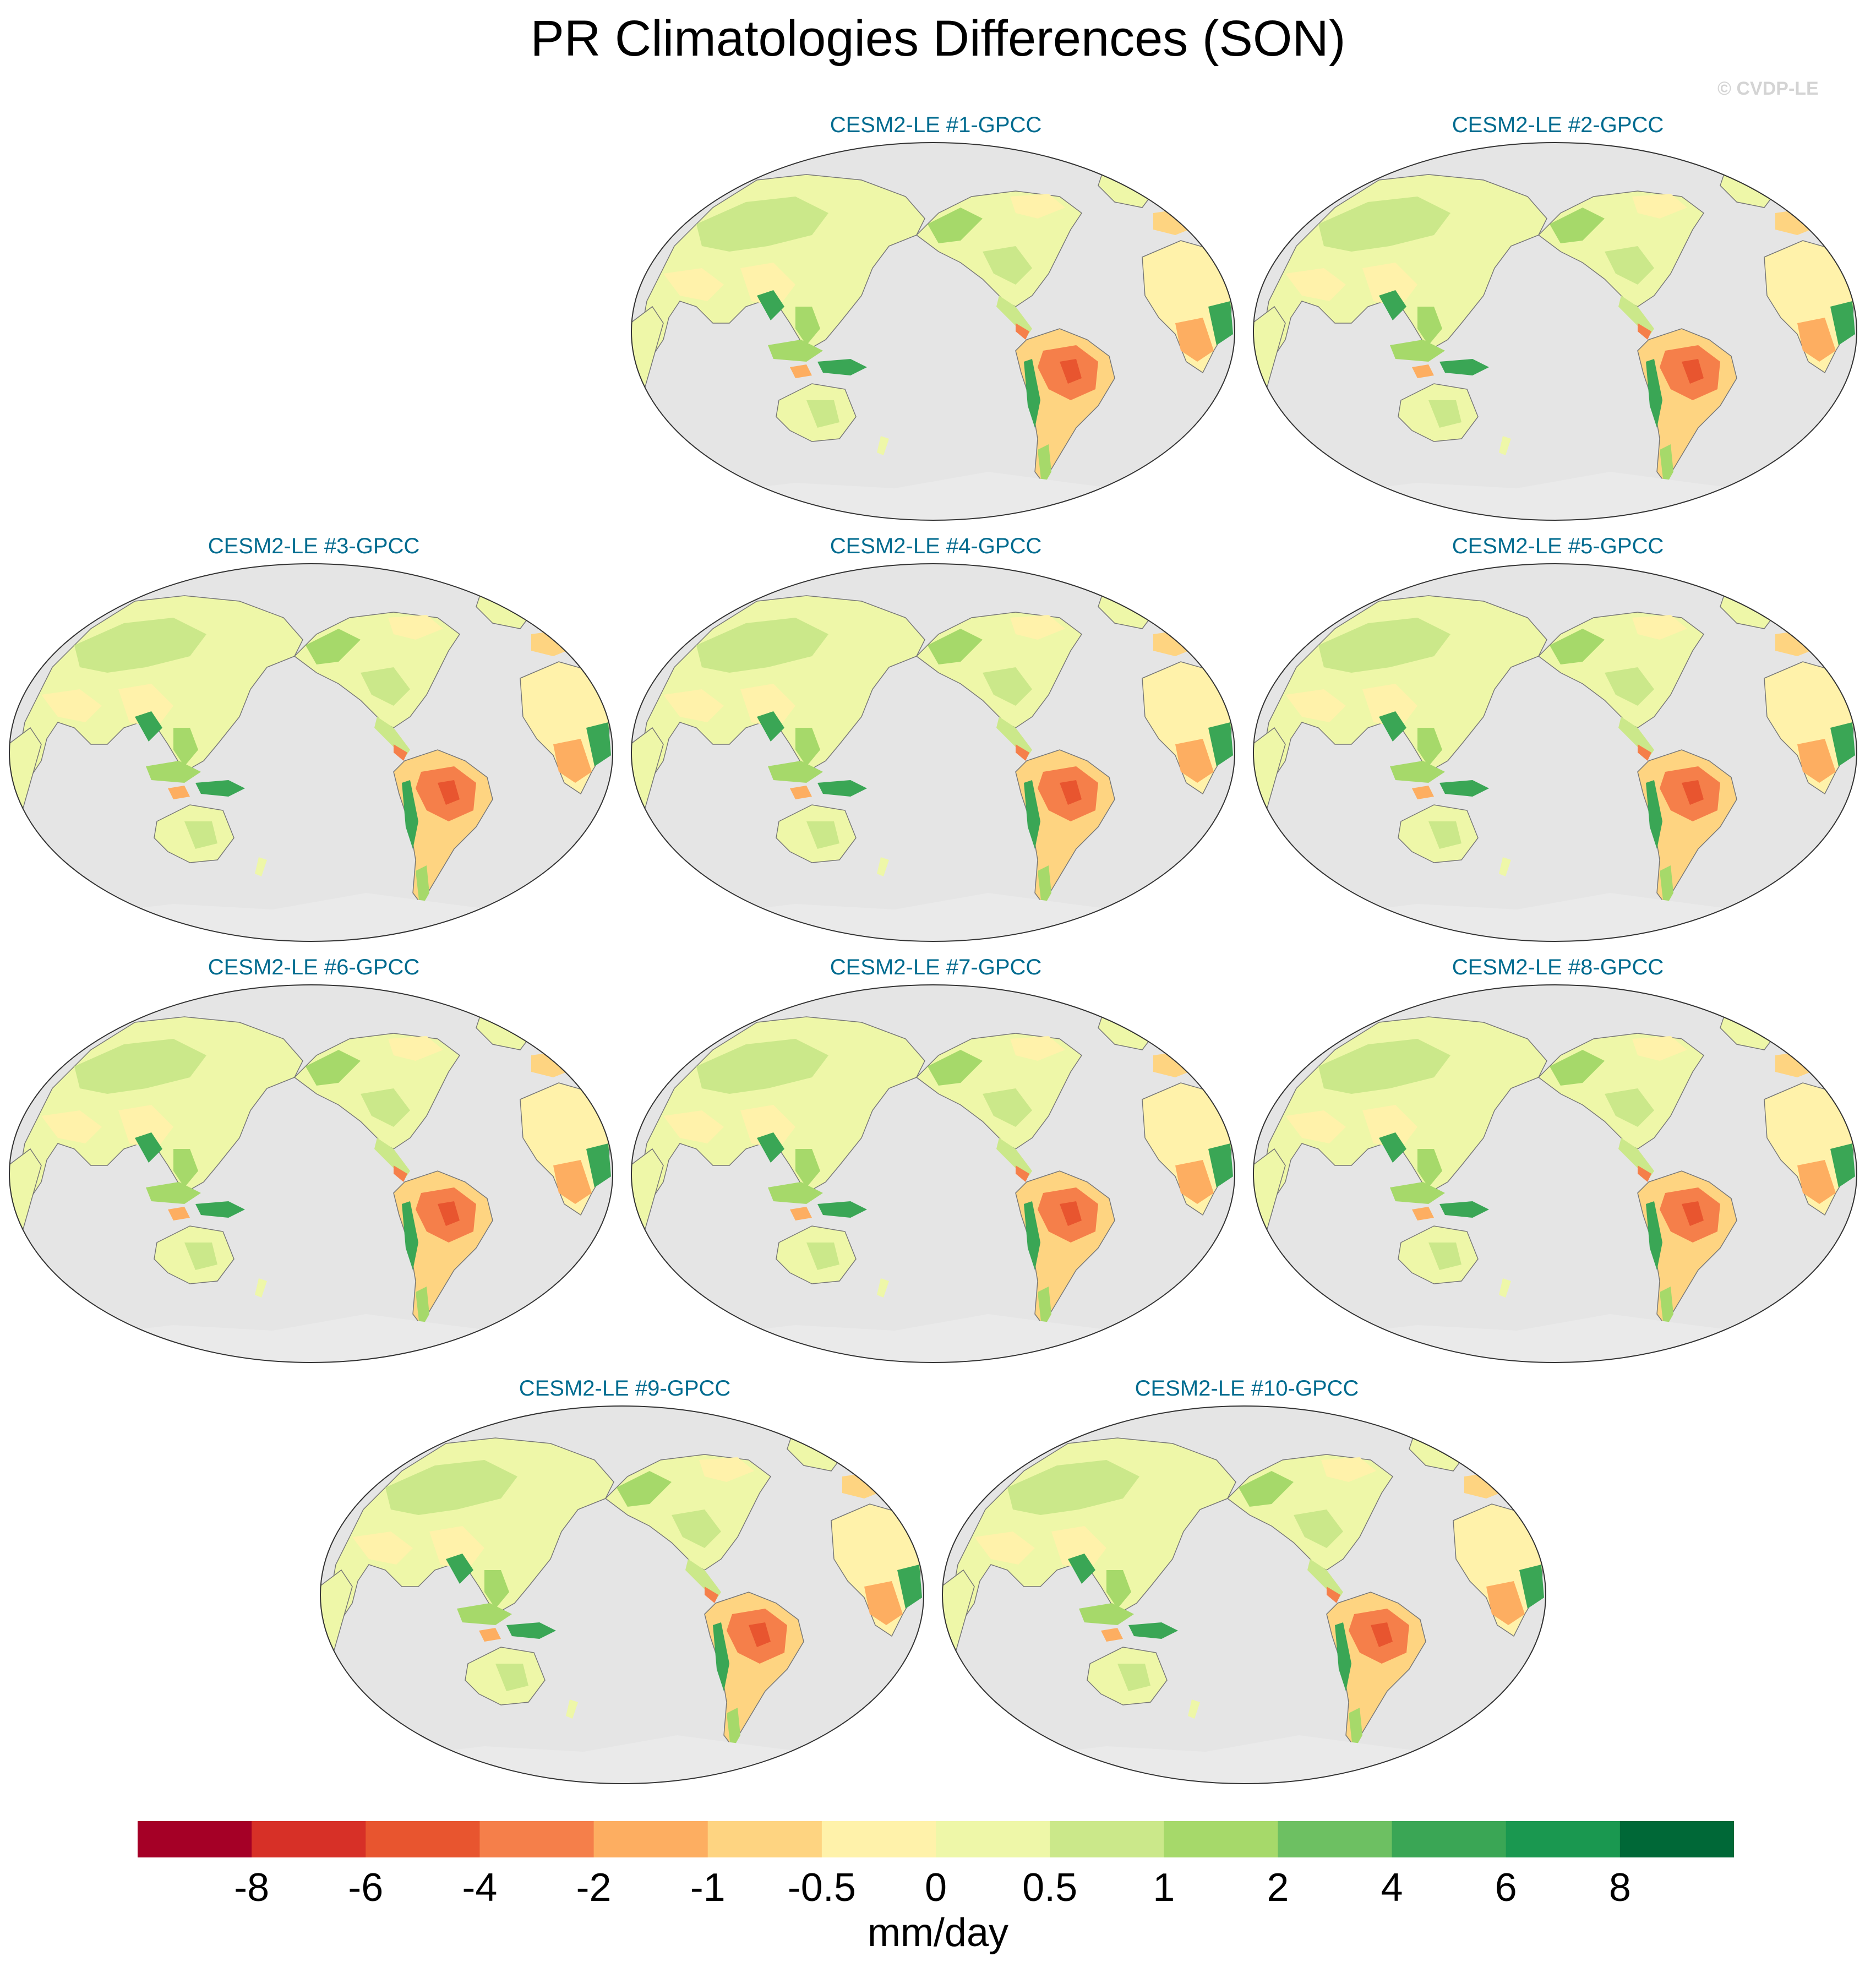  What do you see at coordinates (1619, 1888) in the screenshot?
I see `colorbar-tick-label: 8` at bounding box center [1619, 1888].